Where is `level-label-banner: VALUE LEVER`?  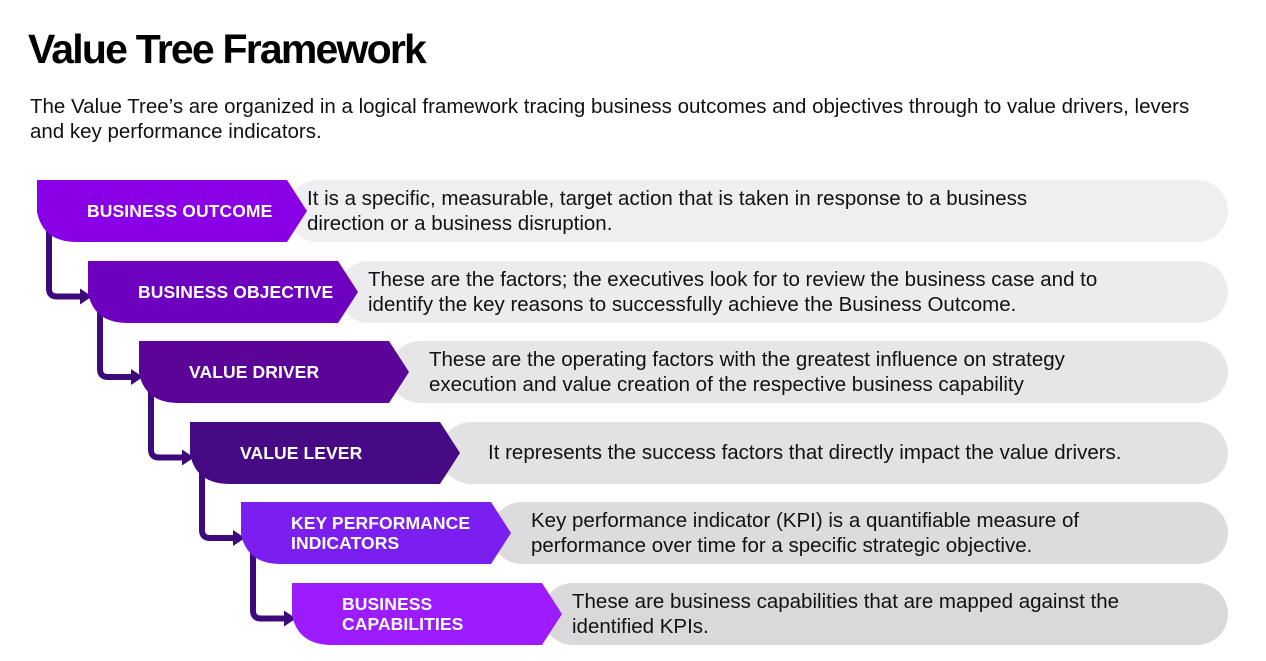 level-label-banner: VALUE LEVER is located at coordinates (325, 452).